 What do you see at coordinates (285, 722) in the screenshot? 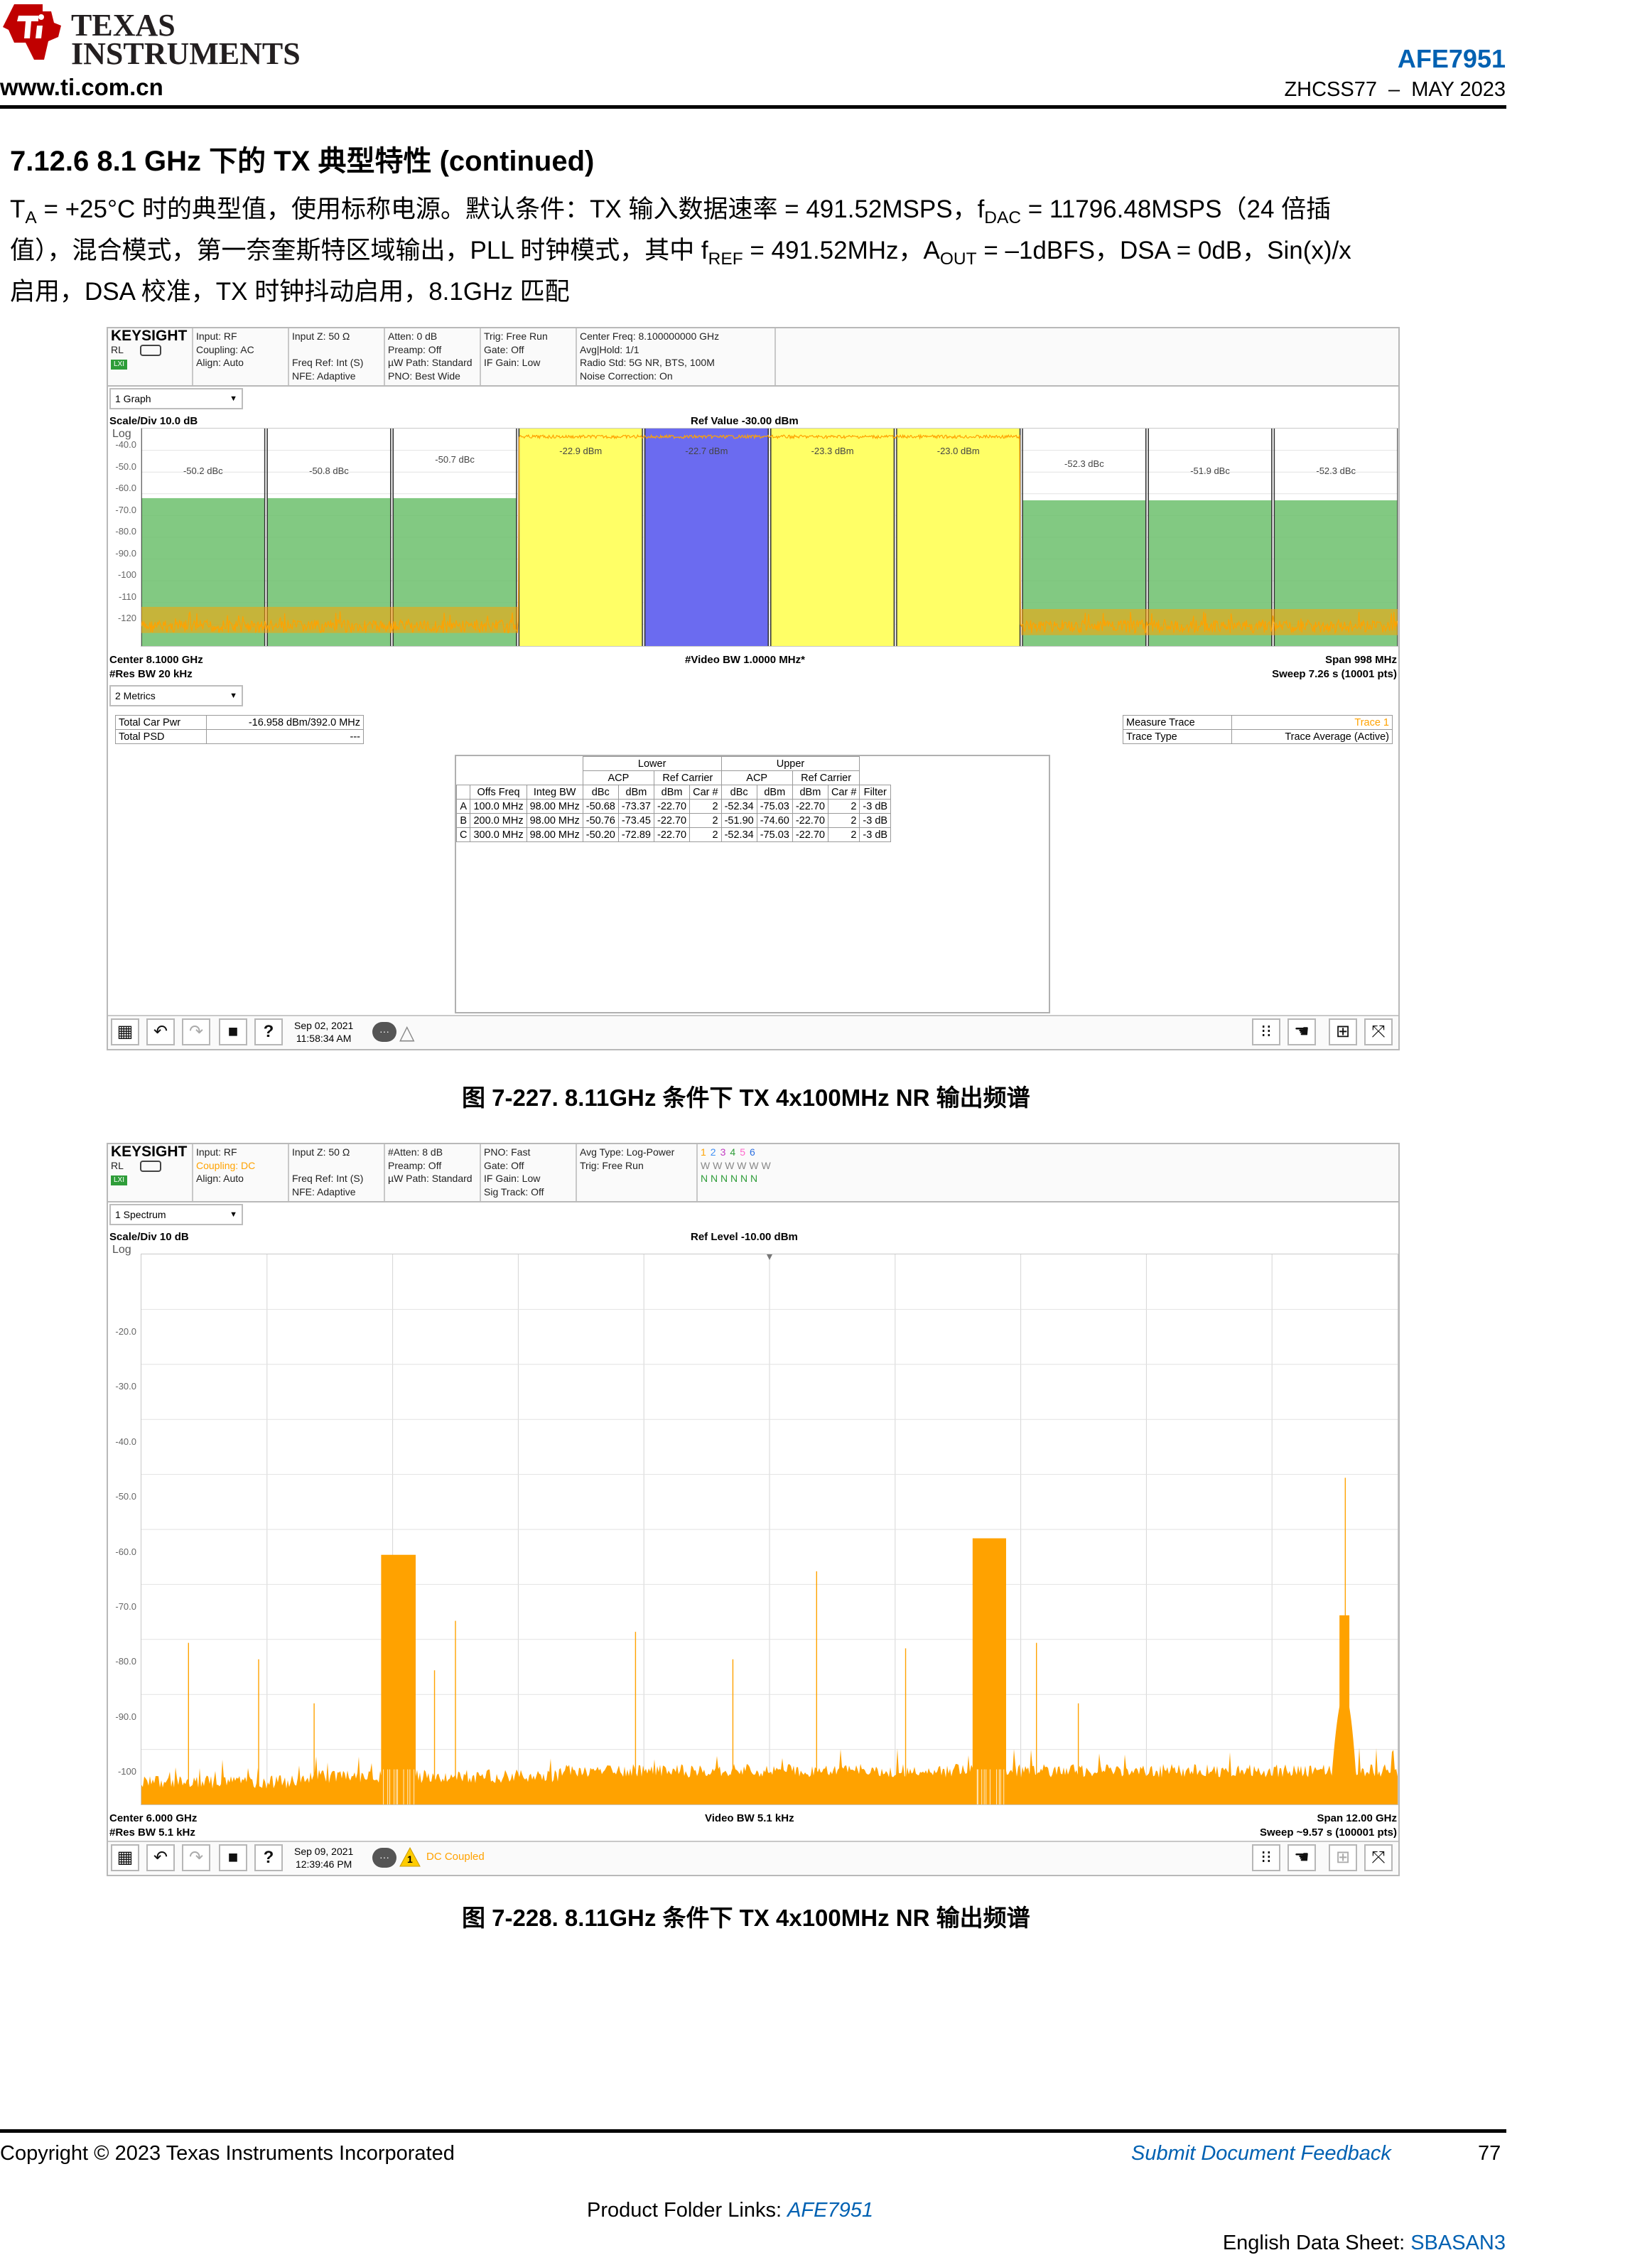
I see `total-car-pwr-value: -16.958 dBm/392.0 MHz` at bounding box center [285, 722].